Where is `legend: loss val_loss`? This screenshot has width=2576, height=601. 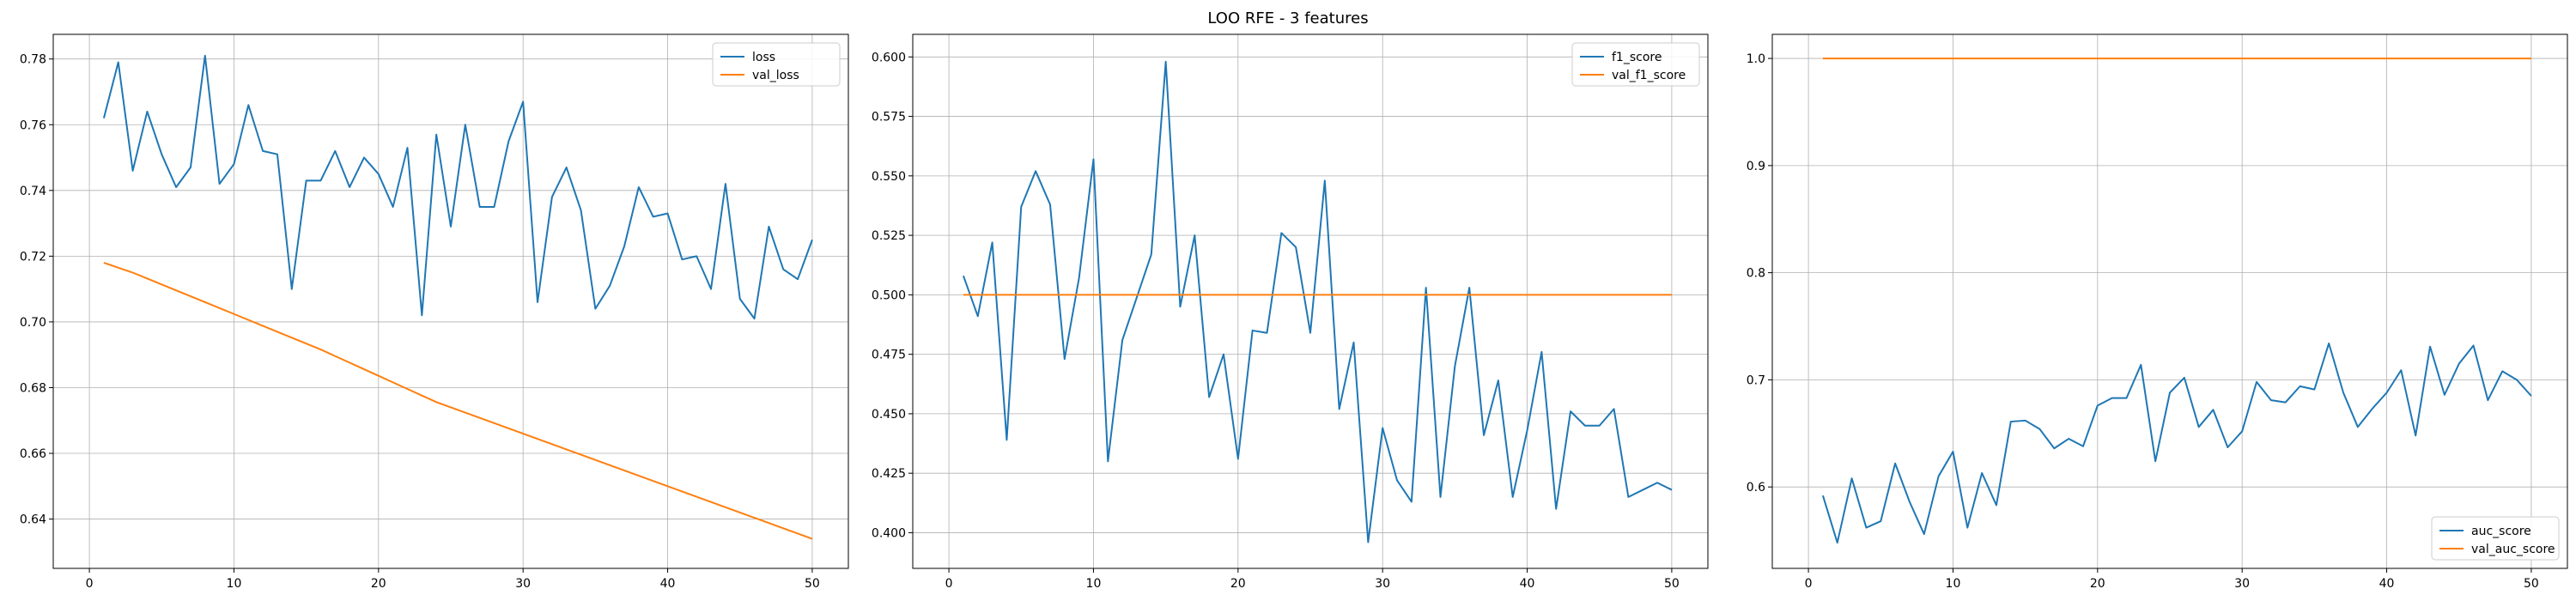
legend: loss val_loss is located at coordinates (777, 64).